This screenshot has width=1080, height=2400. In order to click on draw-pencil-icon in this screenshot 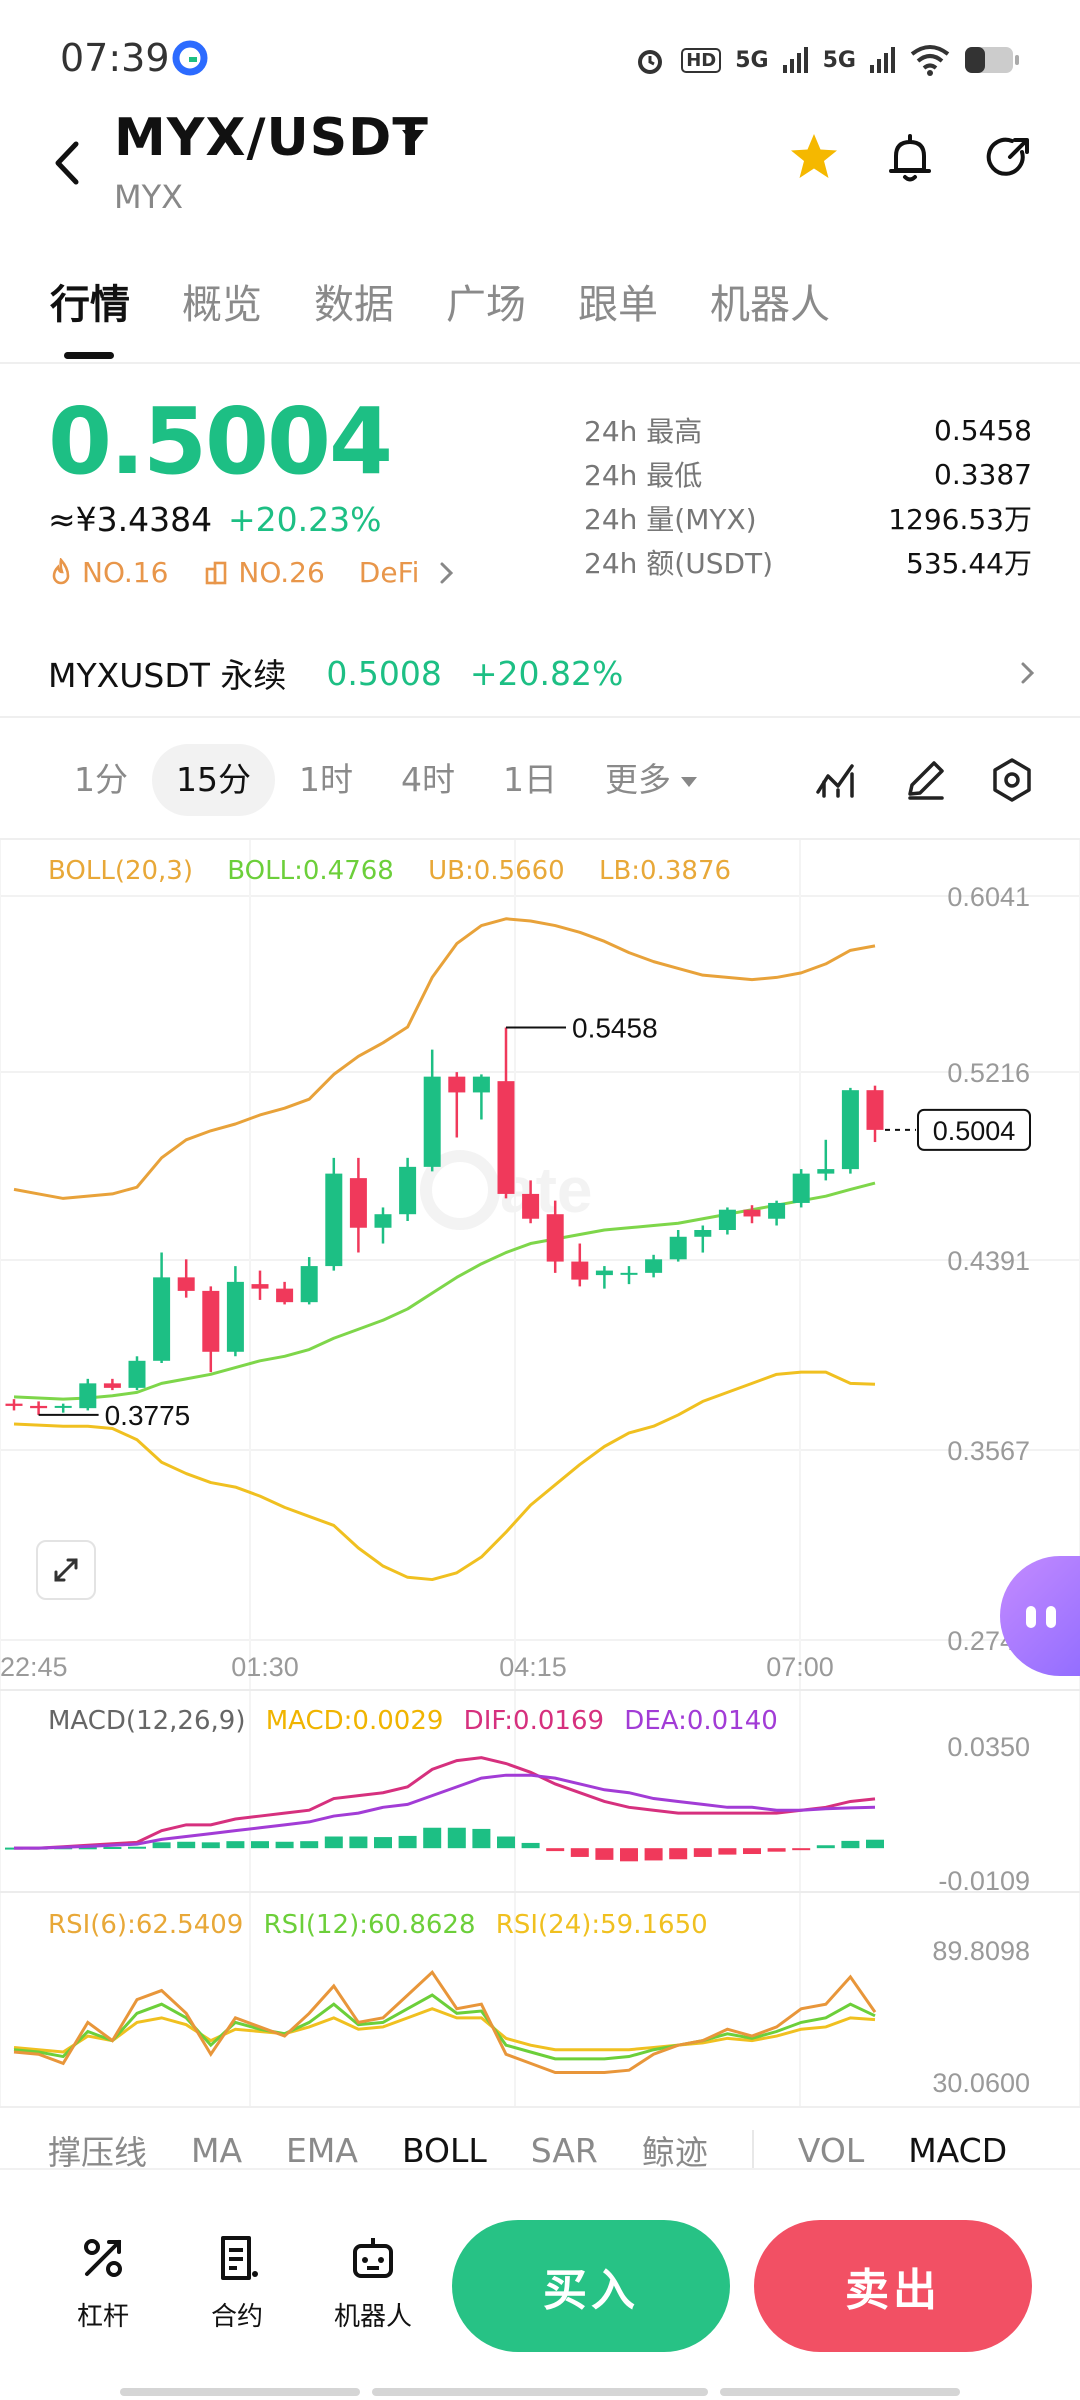, I will do `click(926, 780)`.